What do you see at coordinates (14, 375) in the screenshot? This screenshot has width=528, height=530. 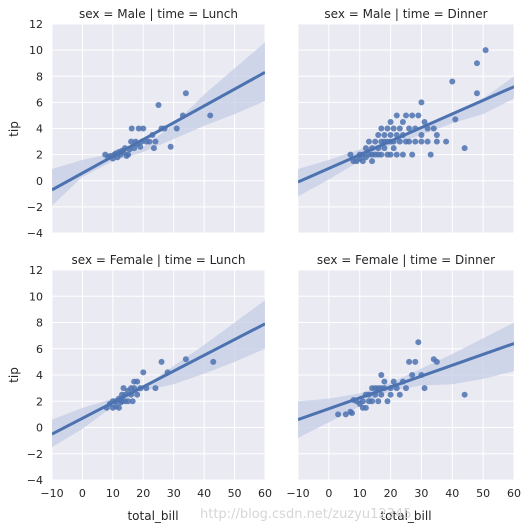 I see `y-axis-label-bottom: tip` at bounding box center [14, 375].